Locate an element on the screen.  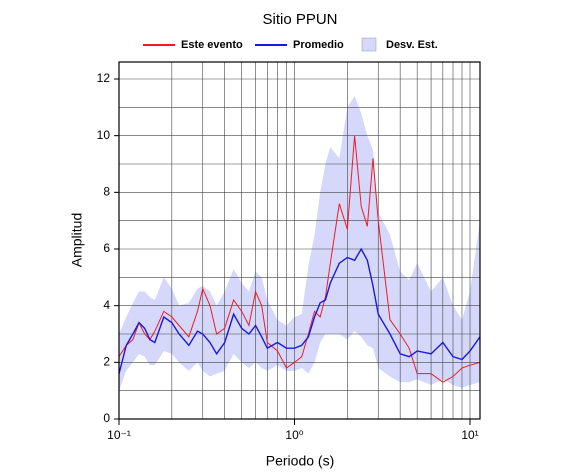
y-tick-label: 10 is located at coordinates (104, 135).